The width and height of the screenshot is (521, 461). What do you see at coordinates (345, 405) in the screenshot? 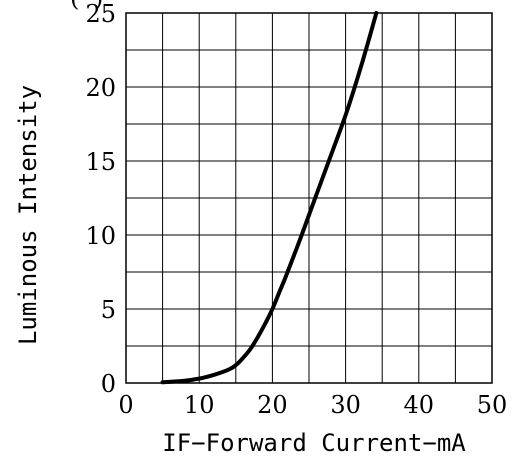
I see `x-tick-label: 30` at bounding box center [345, 405].